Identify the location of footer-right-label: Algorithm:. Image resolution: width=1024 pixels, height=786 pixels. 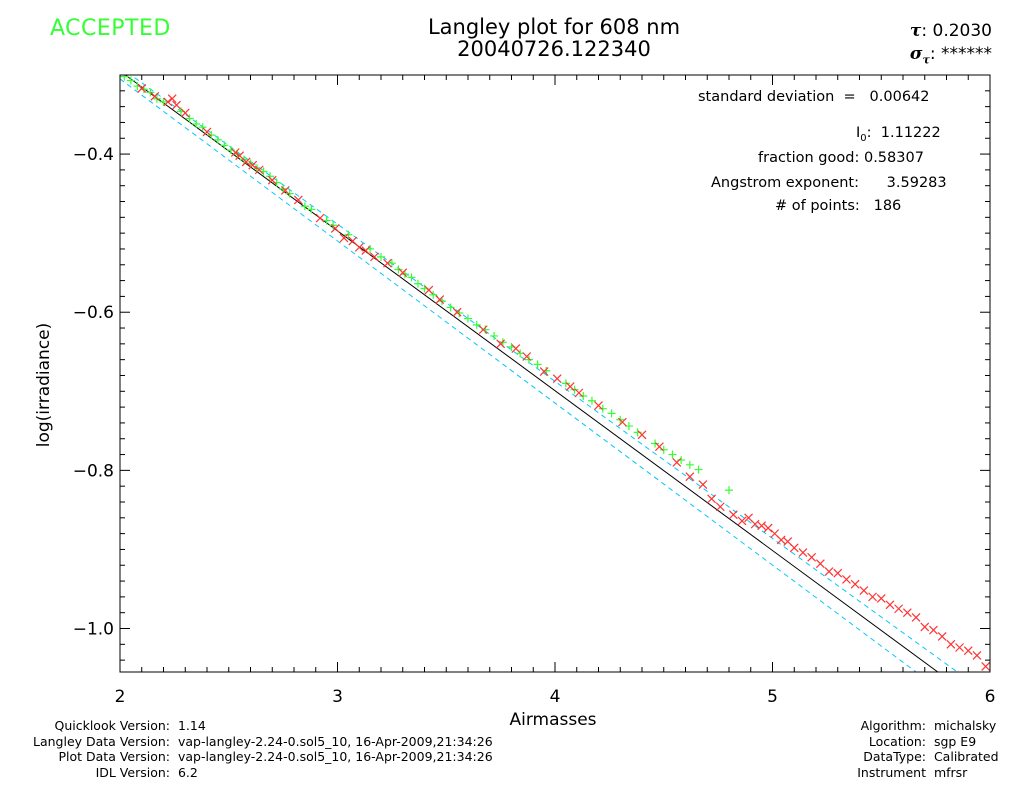
(893, 725).